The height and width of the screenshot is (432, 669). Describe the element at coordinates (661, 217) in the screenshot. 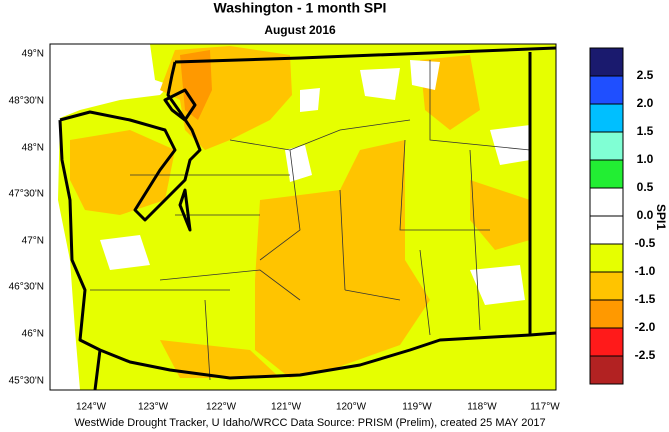

I see `colorbar-title: SPI1` at that location.